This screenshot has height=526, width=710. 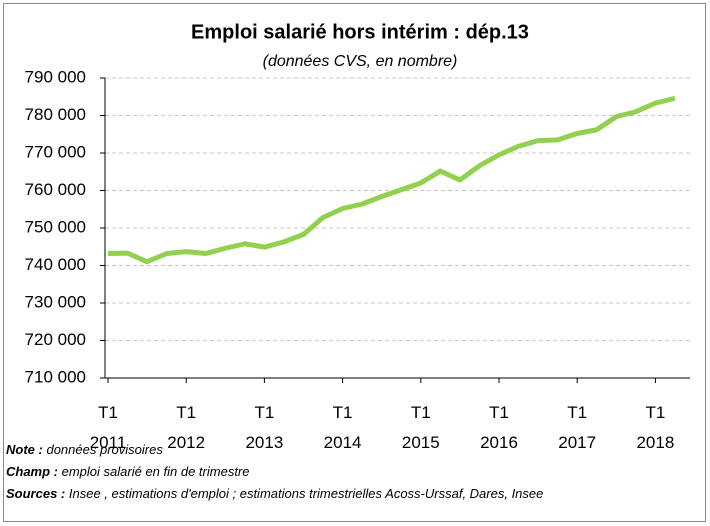 What do you see at coordinates (55, 114) in the screenshot?
I see `y-tick-label: 780 000` at bounding box center [55, 114].